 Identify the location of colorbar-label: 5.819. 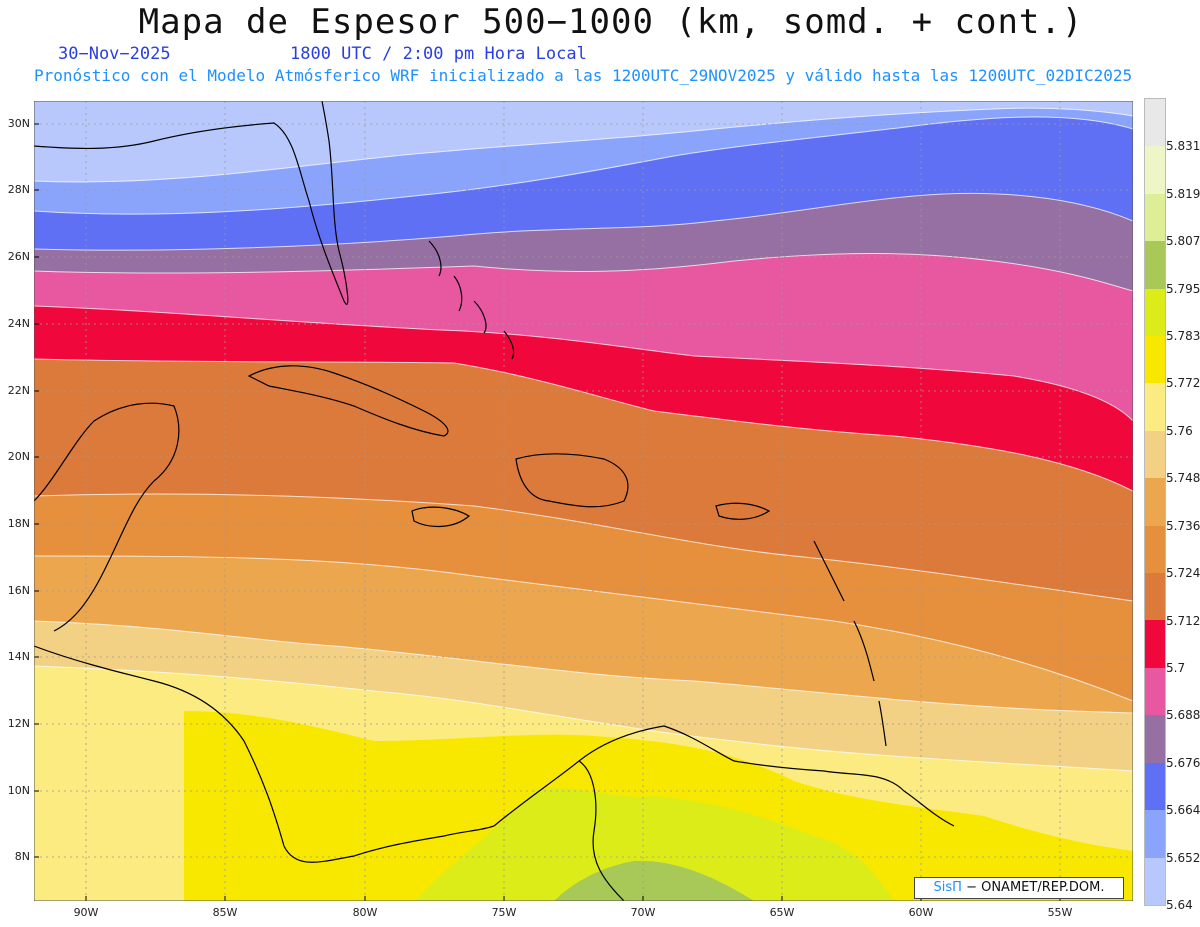
(1183, 193).